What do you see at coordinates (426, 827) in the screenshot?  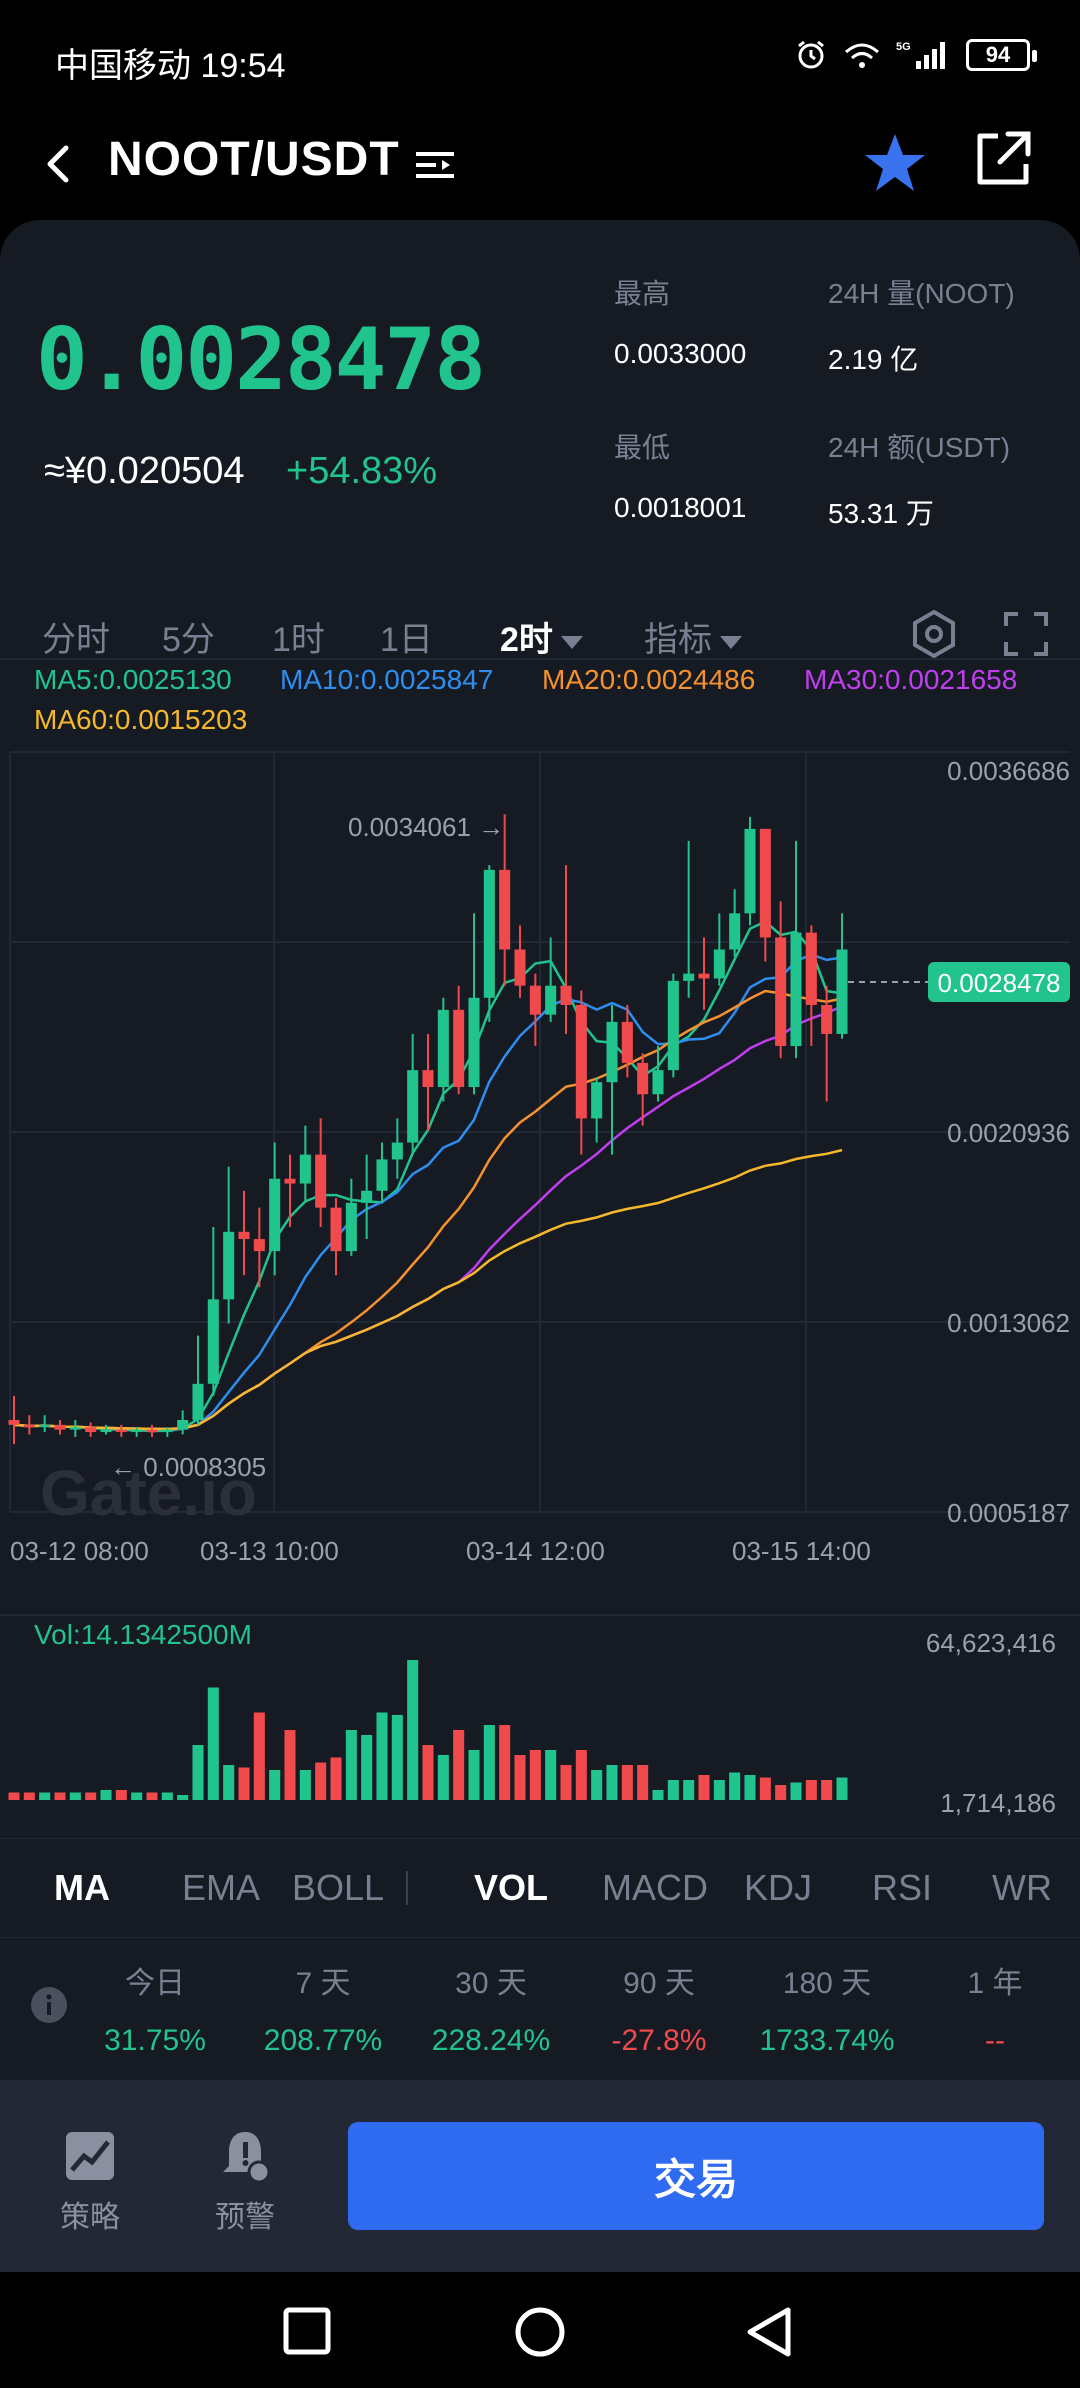 I see `high-annotation: 0.0034061 →` at bounding box center [426, 827].